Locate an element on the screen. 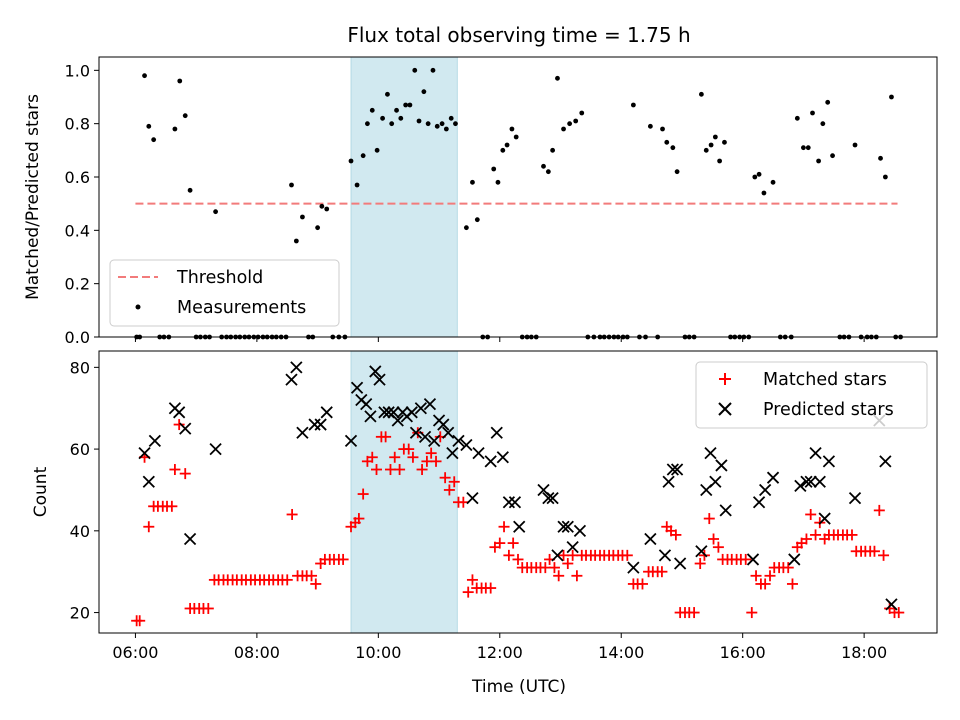 The image size is (960, 720). bottom-x-tick-label: 12:00 is located at coordinates (500, 652).